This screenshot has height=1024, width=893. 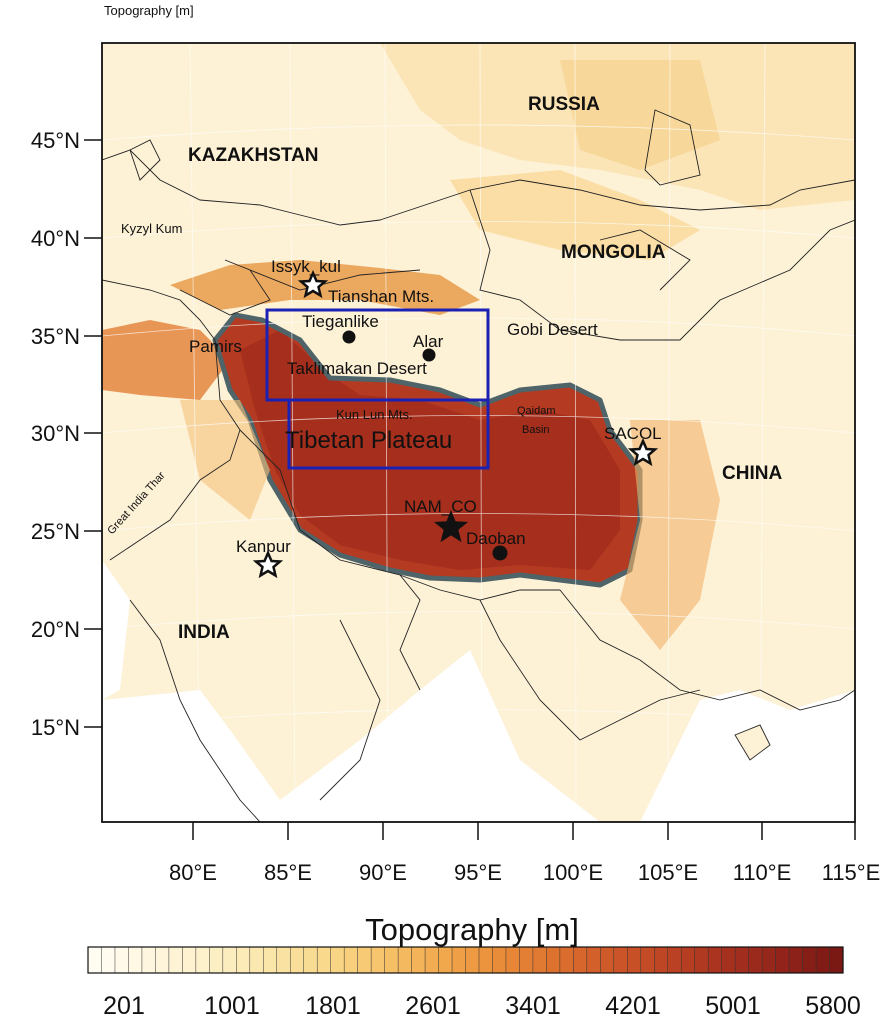 I want to click on label-mongolia: MONGOLIA, so click(x=613, y=252).